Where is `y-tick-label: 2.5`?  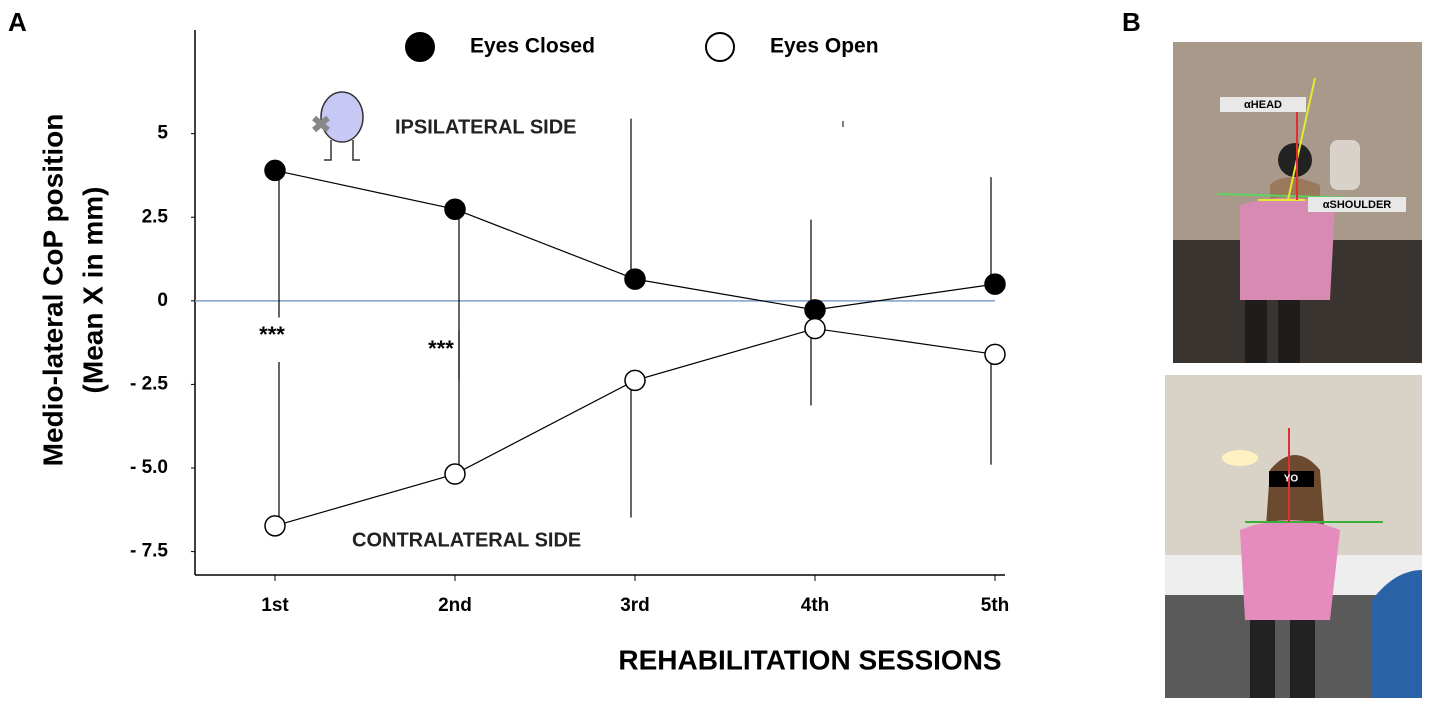 y-tick-label: 2.5 is located at coordinates (155, 216).